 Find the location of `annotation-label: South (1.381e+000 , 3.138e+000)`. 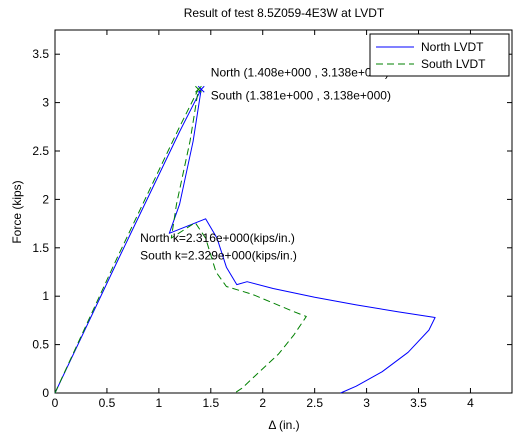

annotation-label: South (1.381e+000 , 3.138e+000) is located at coordinates (301, 96).